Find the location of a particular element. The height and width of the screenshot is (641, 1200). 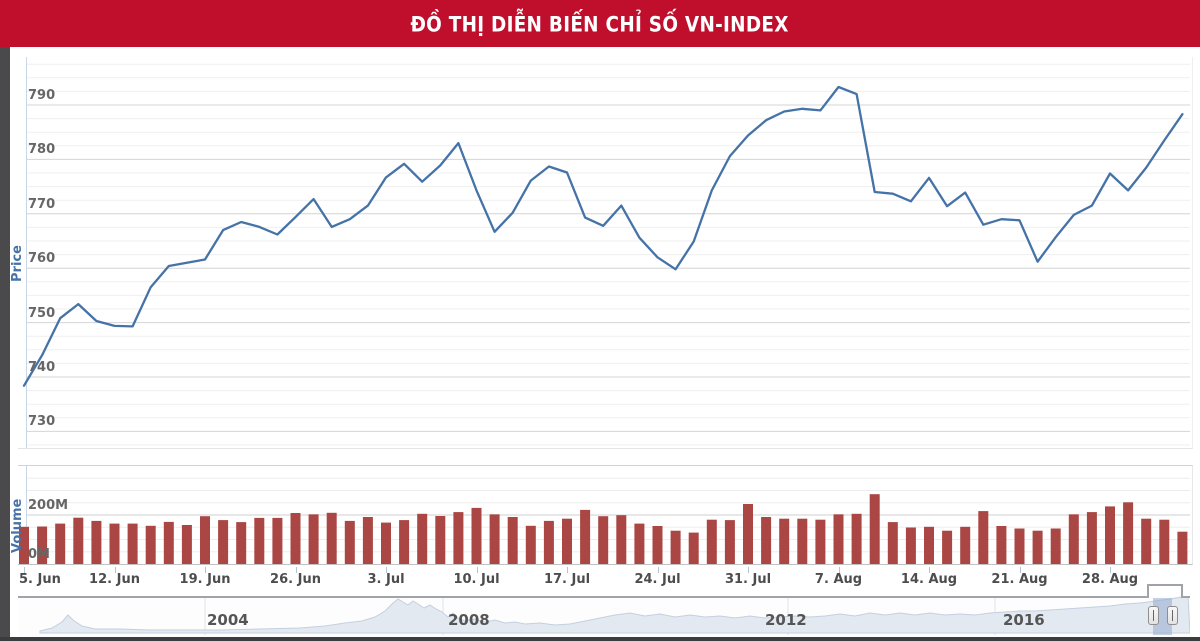

navigator-year-label: 2016 is located at coordinates (1024, 620).